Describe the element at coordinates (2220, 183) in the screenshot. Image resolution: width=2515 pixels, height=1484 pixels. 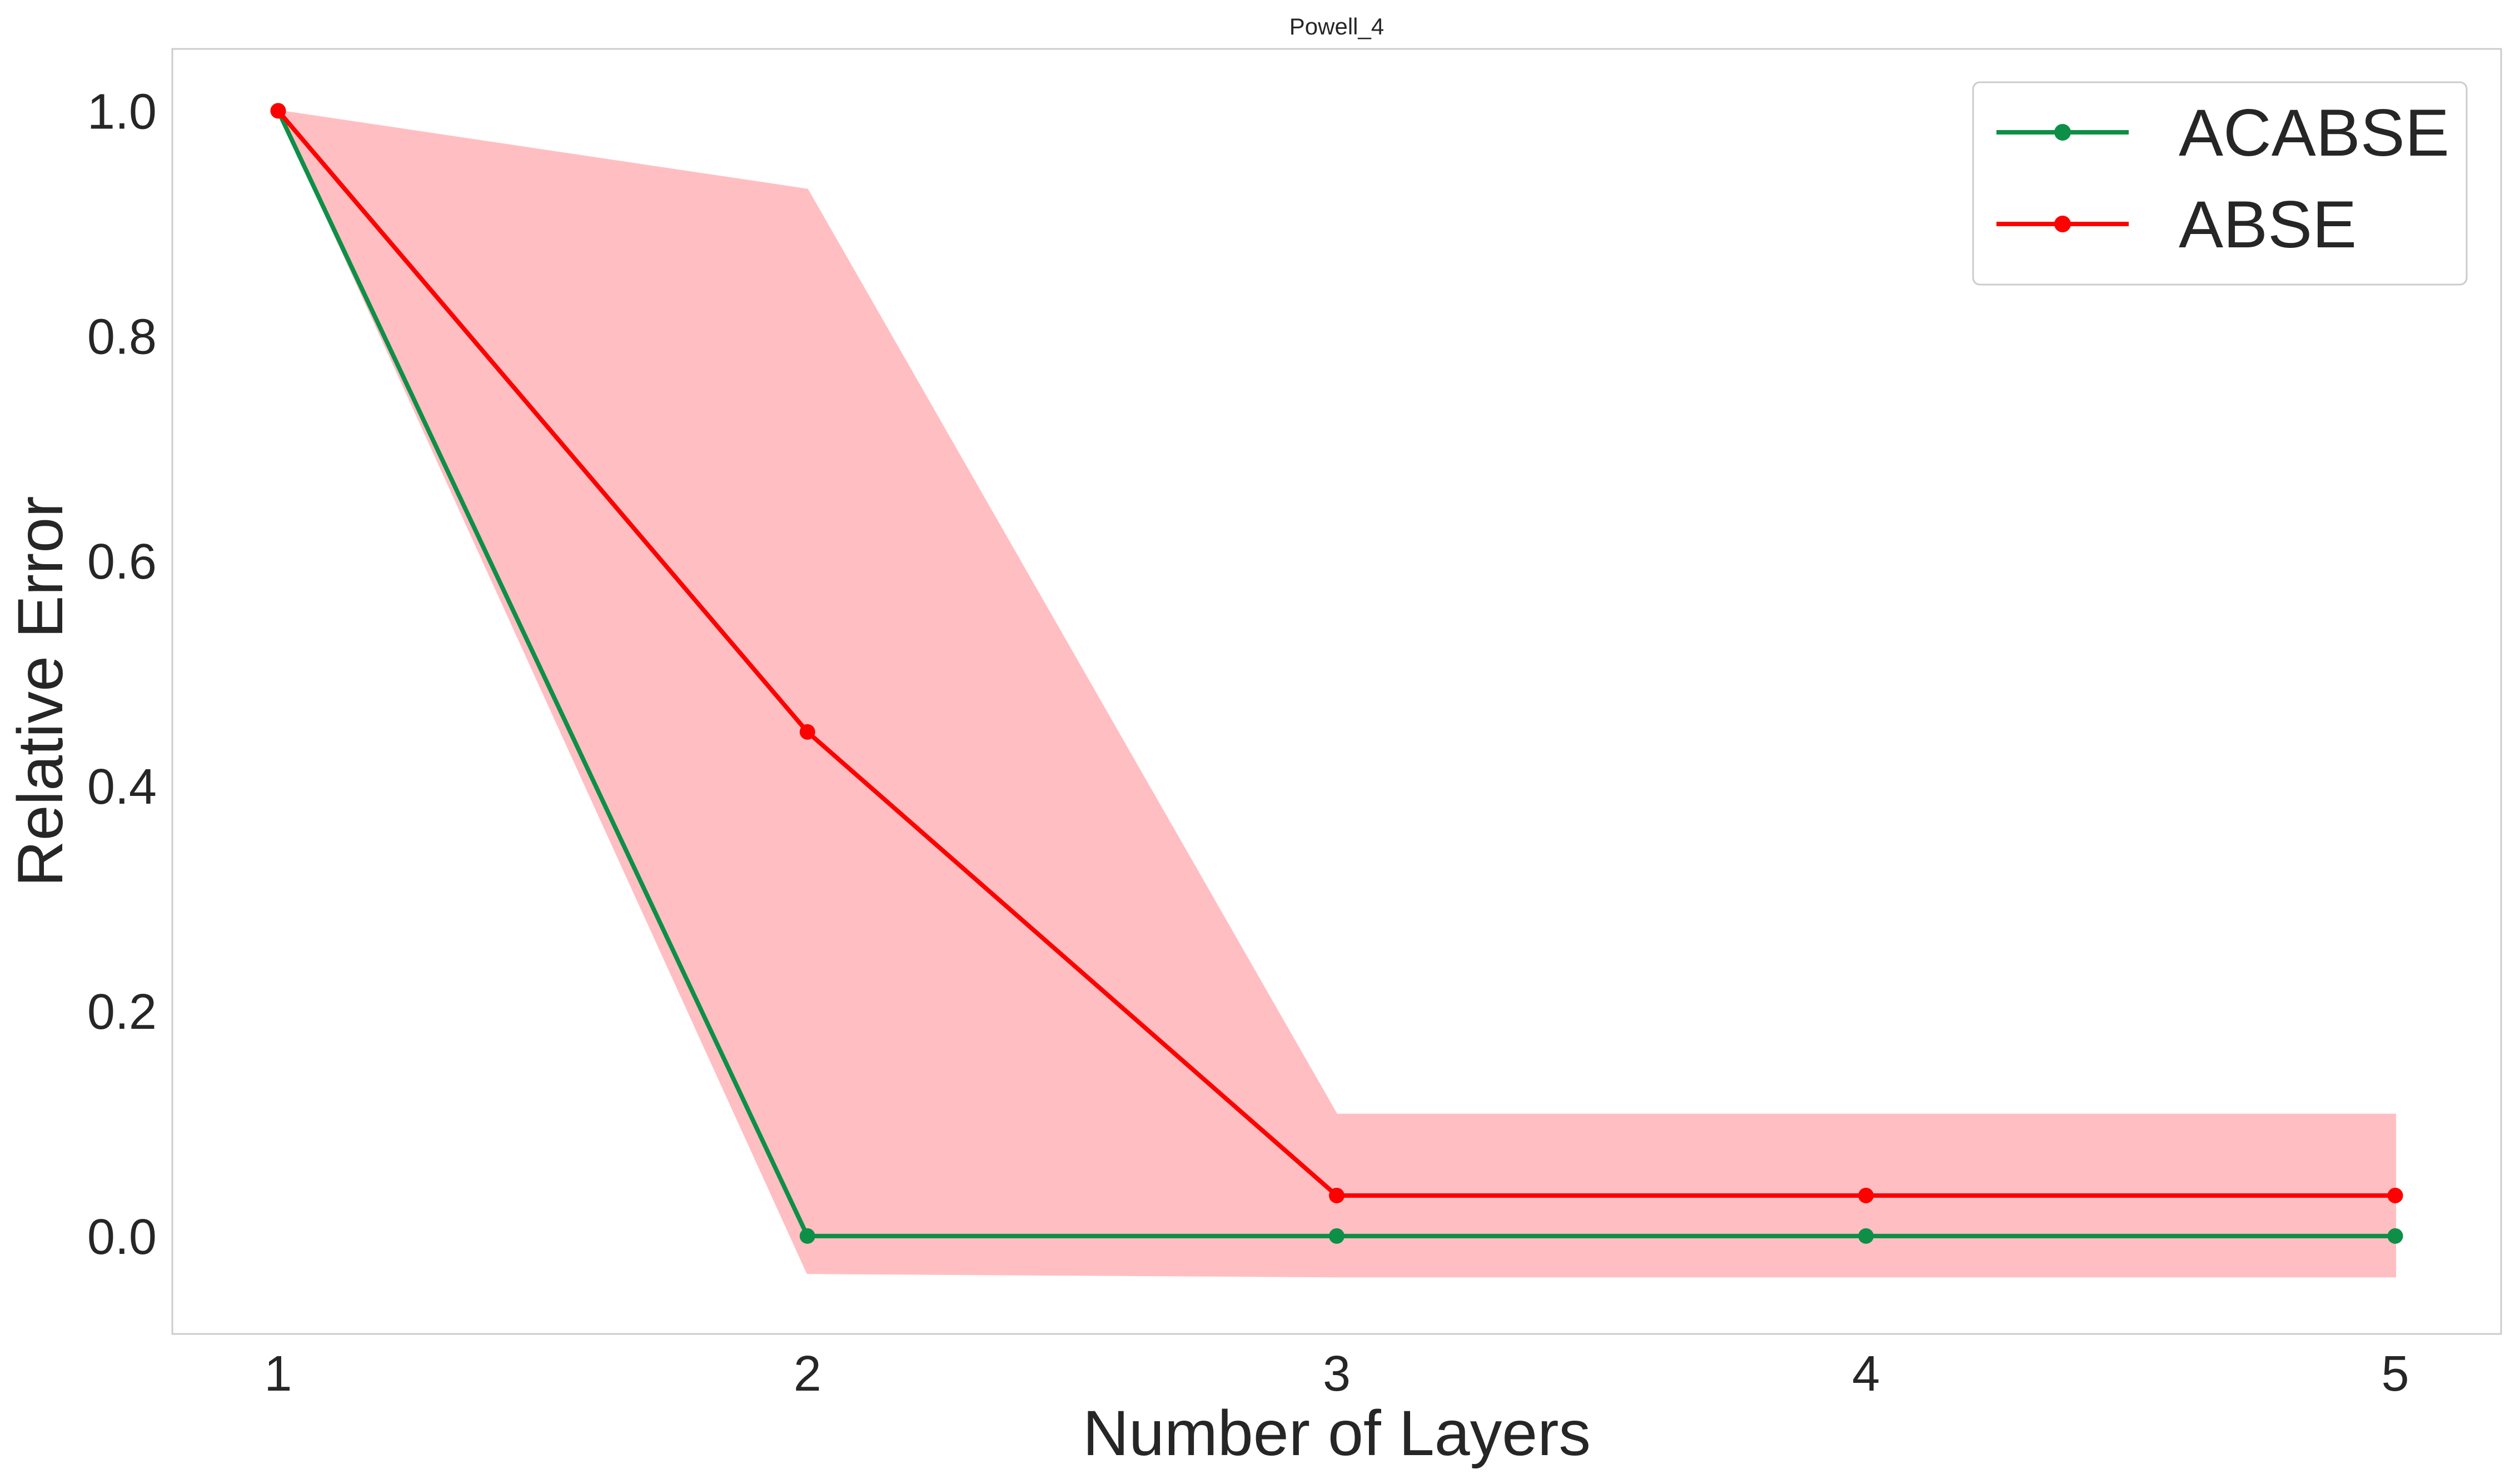
I see `legend: ACABSE ABSE` at that location.